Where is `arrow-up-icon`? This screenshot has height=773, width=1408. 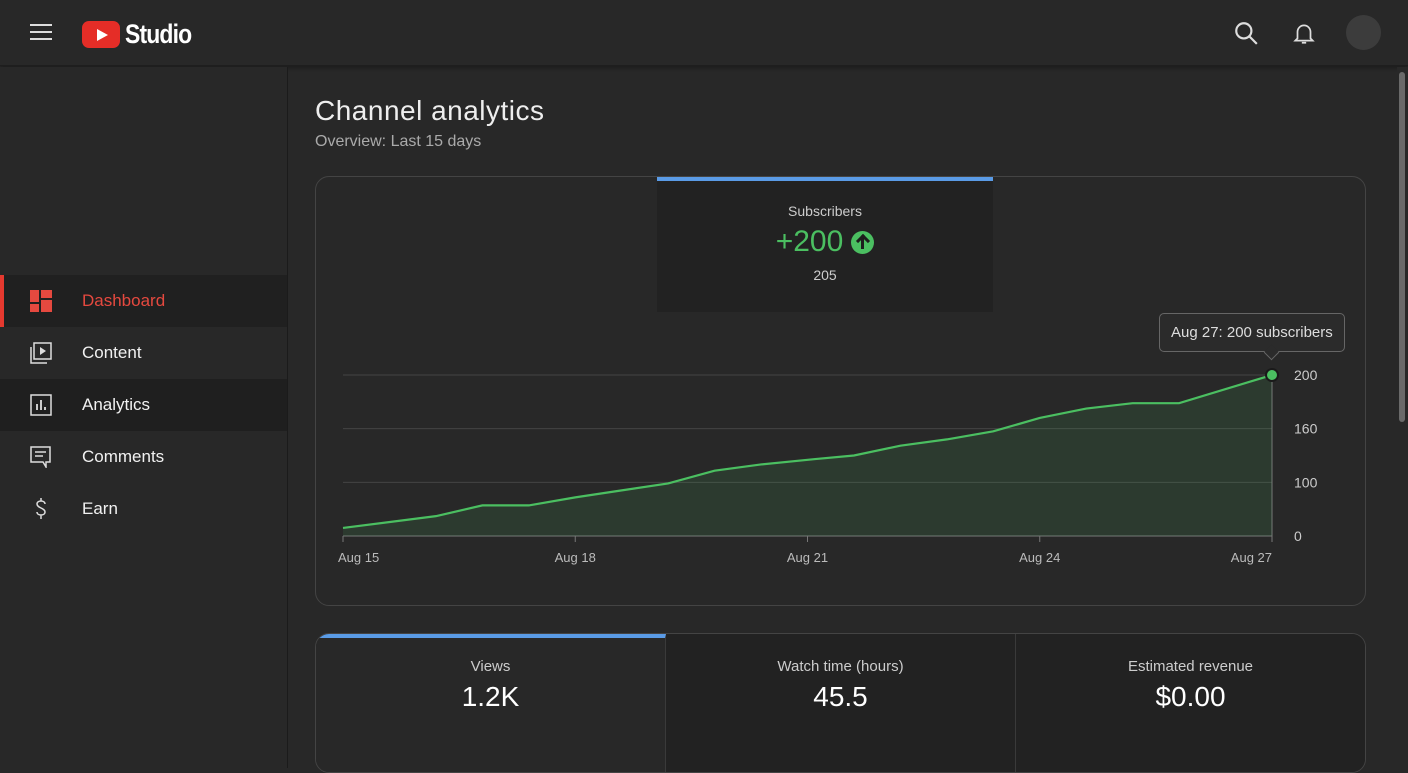 arrow-up-icon is located at coordinates (863, 242).